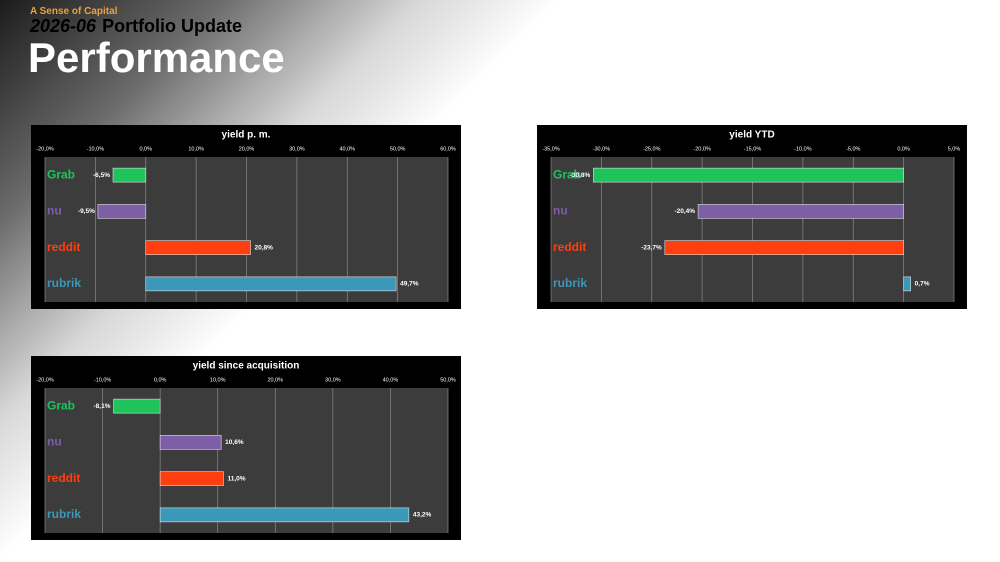 The width and height of the screenshot is (1000, 562). What do you see at coordinates (602, 149) in the screenshot?
I see `x-tick-label: -30,0%` at bounding box center [602, 149].